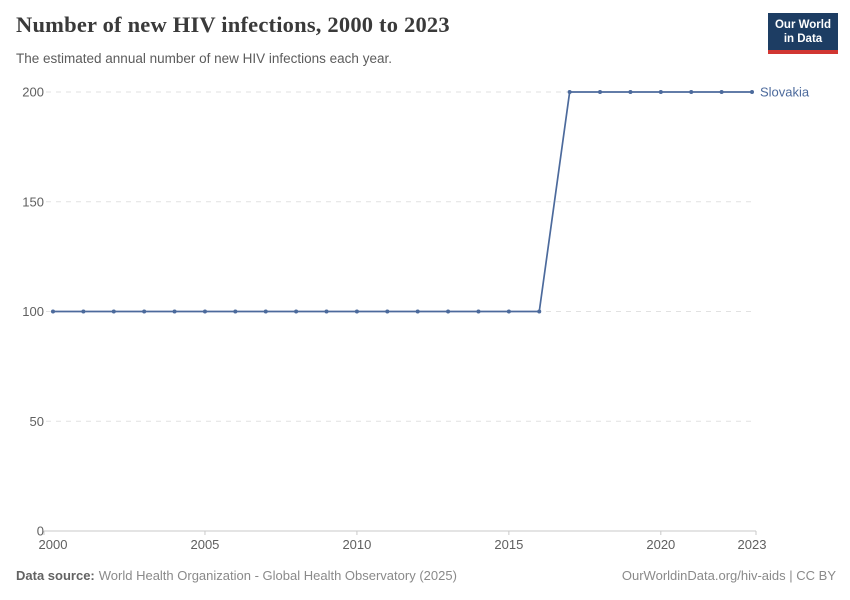  Describe the element at coordinates (174, 311) in the screenshot. I see `data-point-slovakia-2004` at that location.